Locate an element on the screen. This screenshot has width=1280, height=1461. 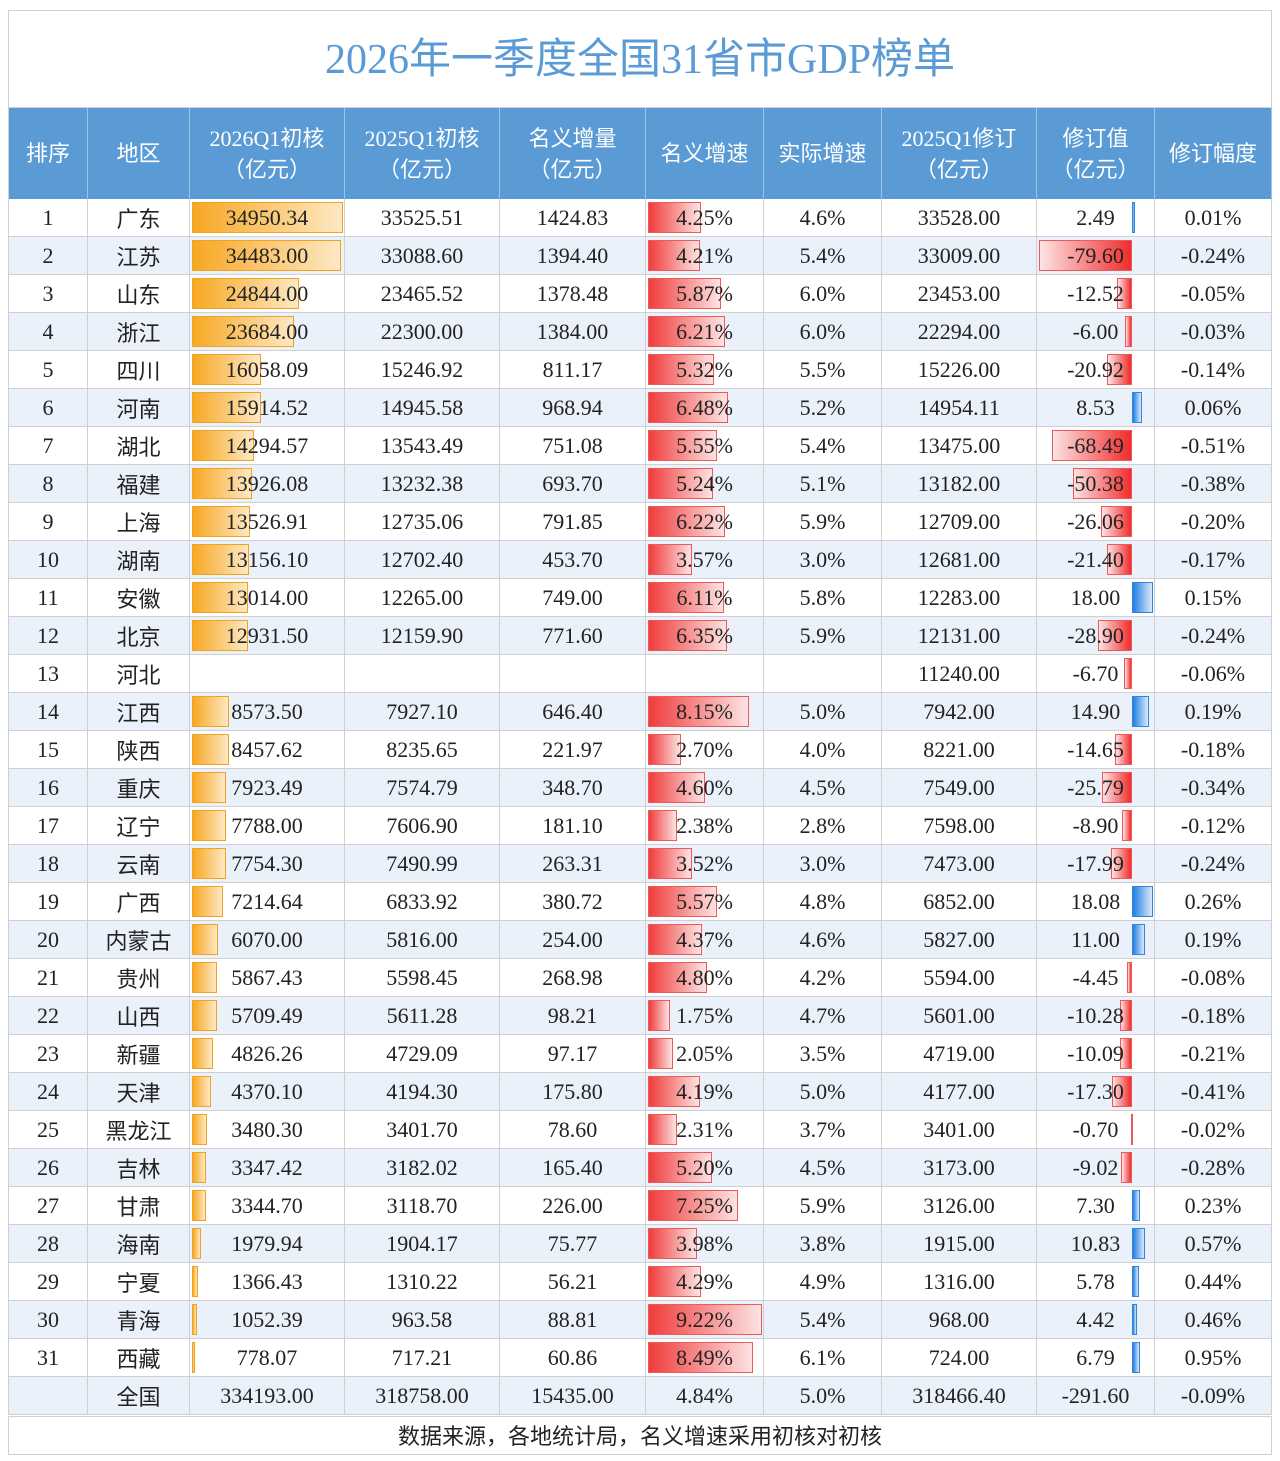
table-cell: -0.38% is located at coordinates (1213, 484).